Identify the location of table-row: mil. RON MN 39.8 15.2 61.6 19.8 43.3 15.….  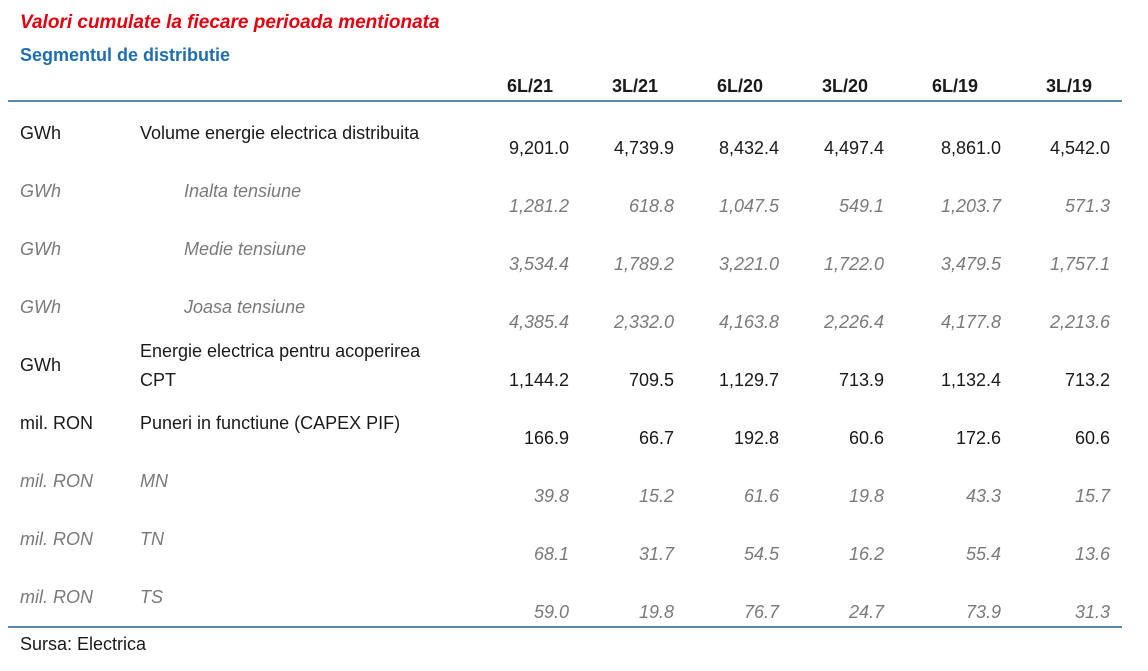
(574, 495).